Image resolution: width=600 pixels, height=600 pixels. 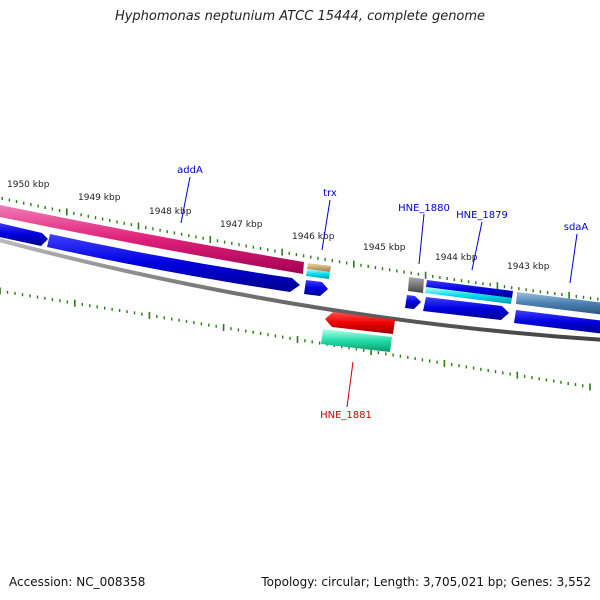 I want to click on feature-trx, so click(x=319, y=267).